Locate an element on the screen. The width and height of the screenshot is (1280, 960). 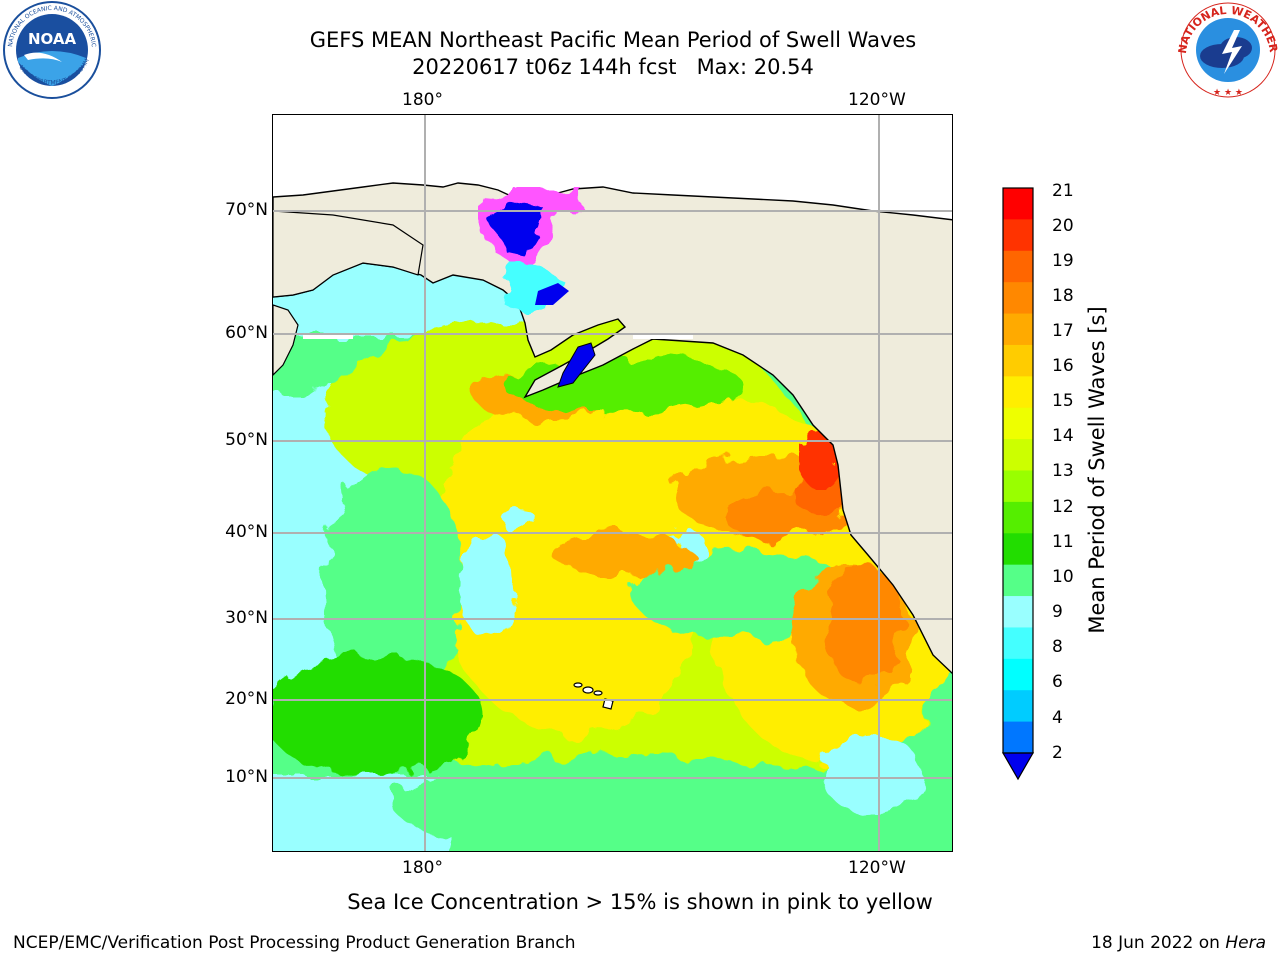
colorbar-tick-2: 2 is located at coordinates (1057, 753).